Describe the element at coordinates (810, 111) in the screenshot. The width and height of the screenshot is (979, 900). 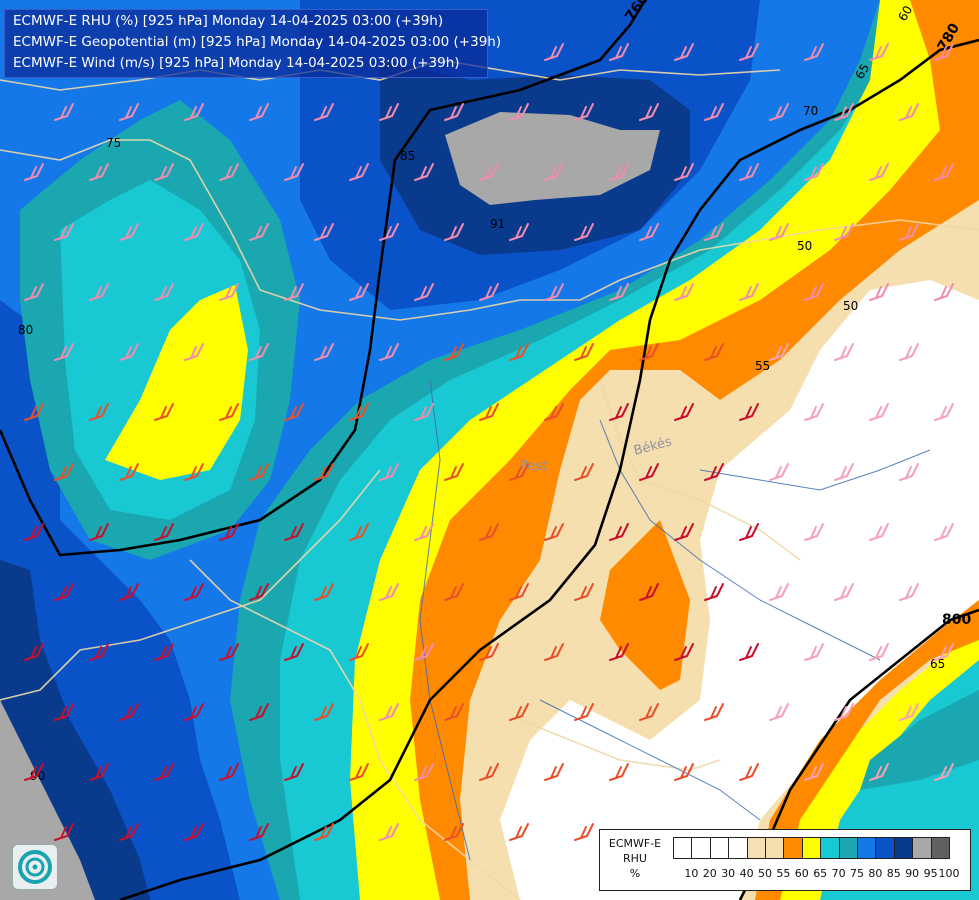
I see `rhu-label-70: 70` at that location.